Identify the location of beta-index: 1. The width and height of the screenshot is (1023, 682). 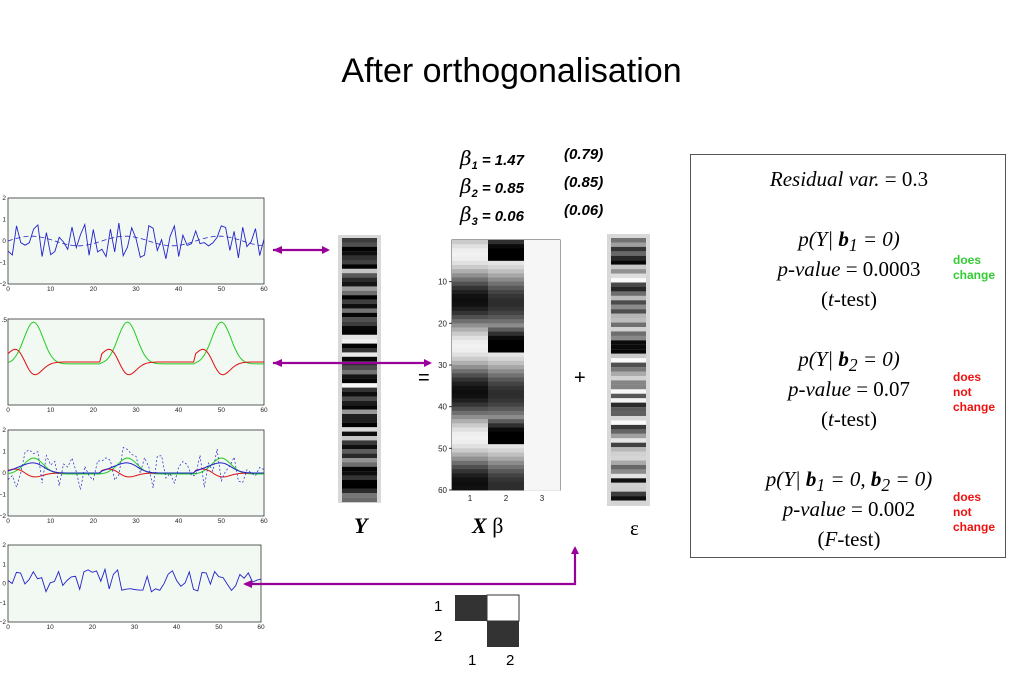
(474, 166).